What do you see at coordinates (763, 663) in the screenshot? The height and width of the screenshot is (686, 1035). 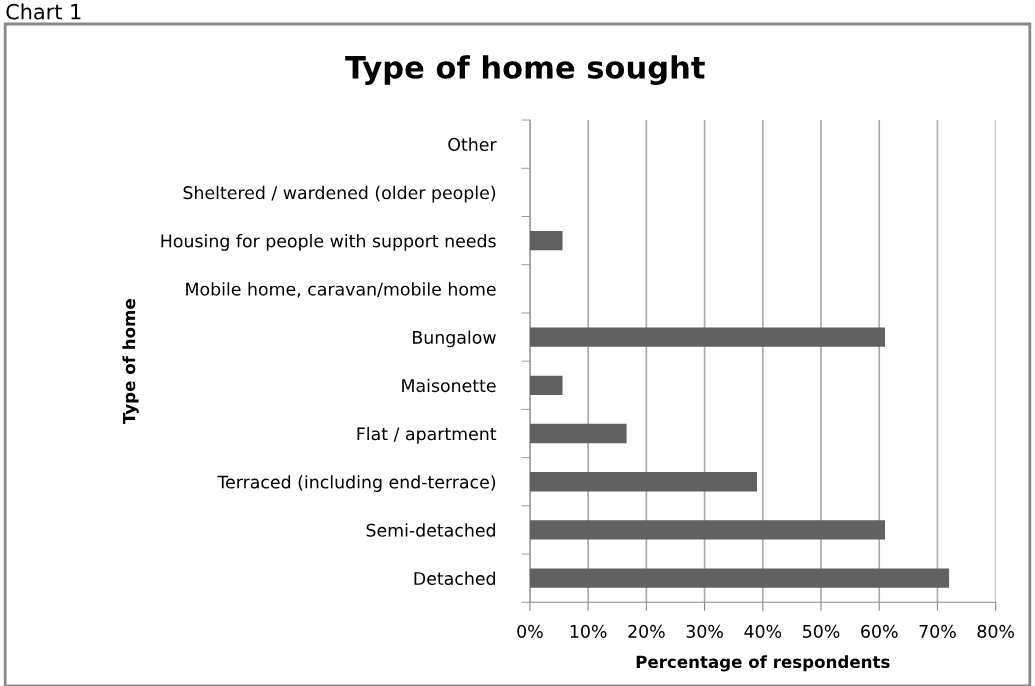 I see `x-axis-title: Percentage of respondents` at bounding box center [763, 663].